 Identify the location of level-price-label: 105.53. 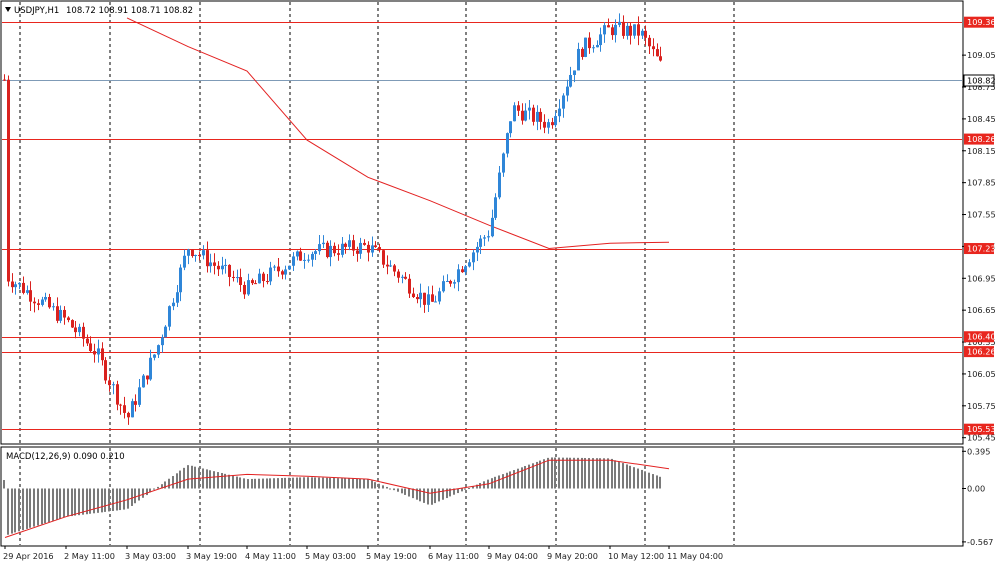
(981, 429).